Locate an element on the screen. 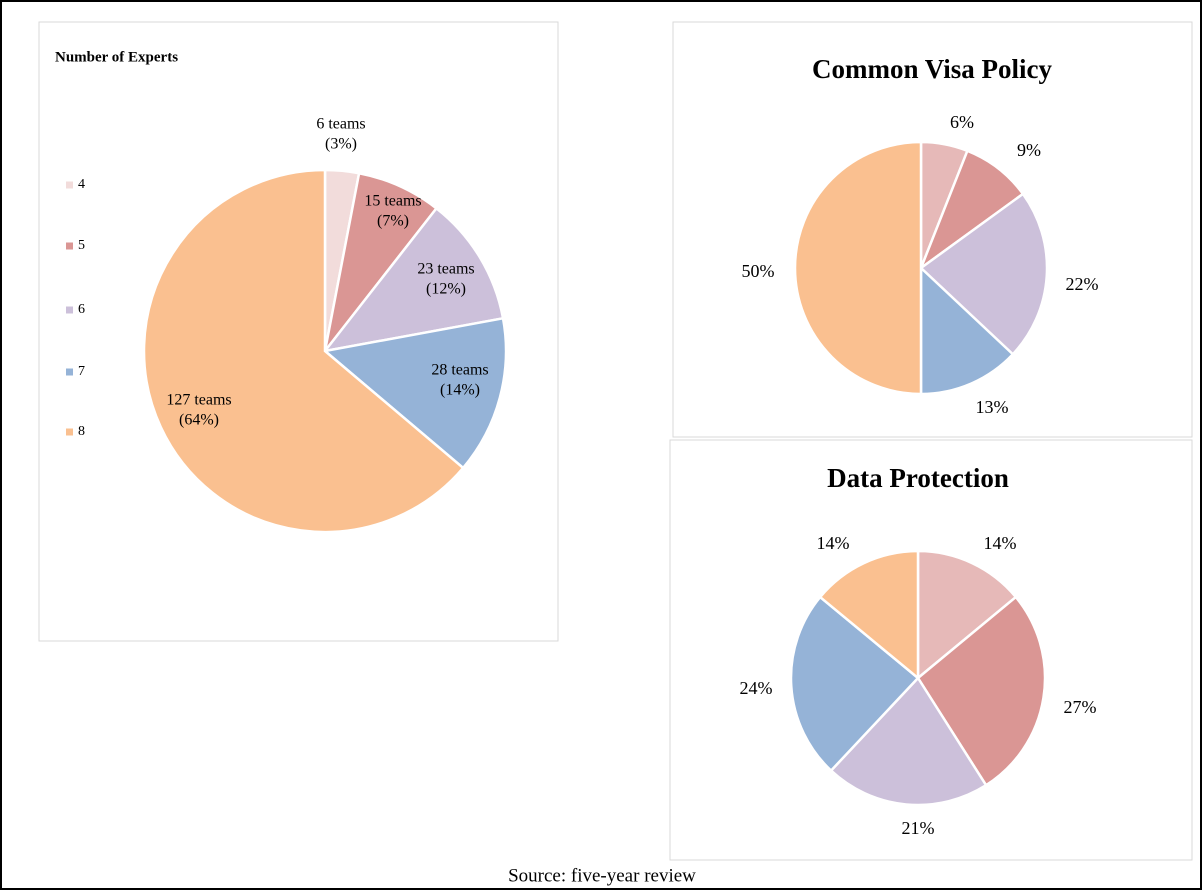 The height and width of the screenshot is (891, 1203). legend-label: 8 is located at coordinates (81, 431).